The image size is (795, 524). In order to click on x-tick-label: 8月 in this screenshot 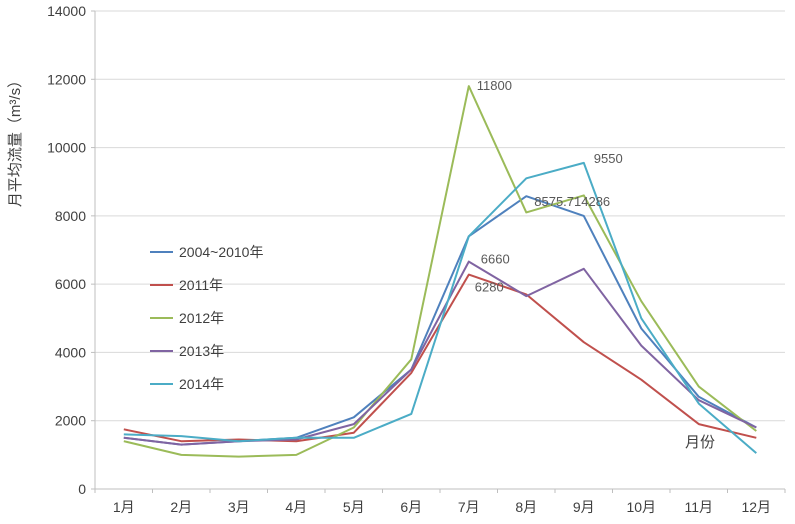, I will do `click(526, 507)`.